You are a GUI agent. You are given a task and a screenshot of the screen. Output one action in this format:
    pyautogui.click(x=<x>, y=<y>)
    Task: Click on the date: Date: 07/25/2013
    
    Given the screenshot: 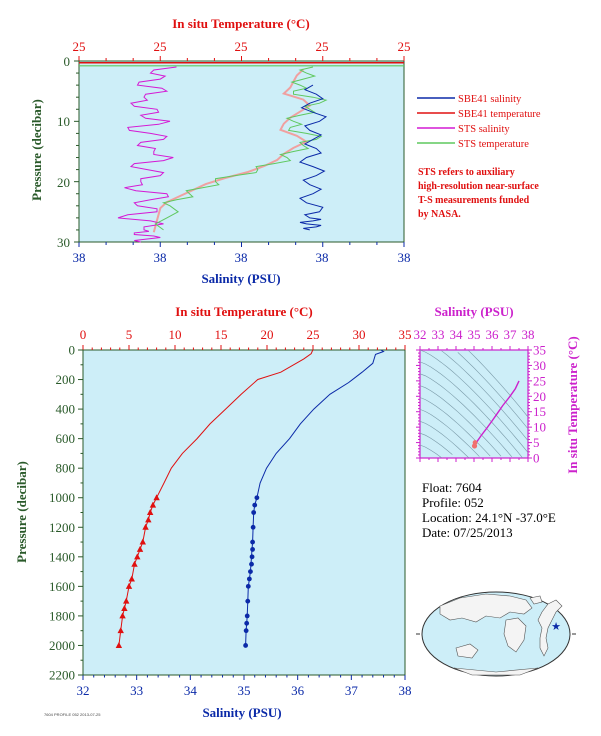 What is the action you would take?
    pyautogui.click(x=467, y=532)
    